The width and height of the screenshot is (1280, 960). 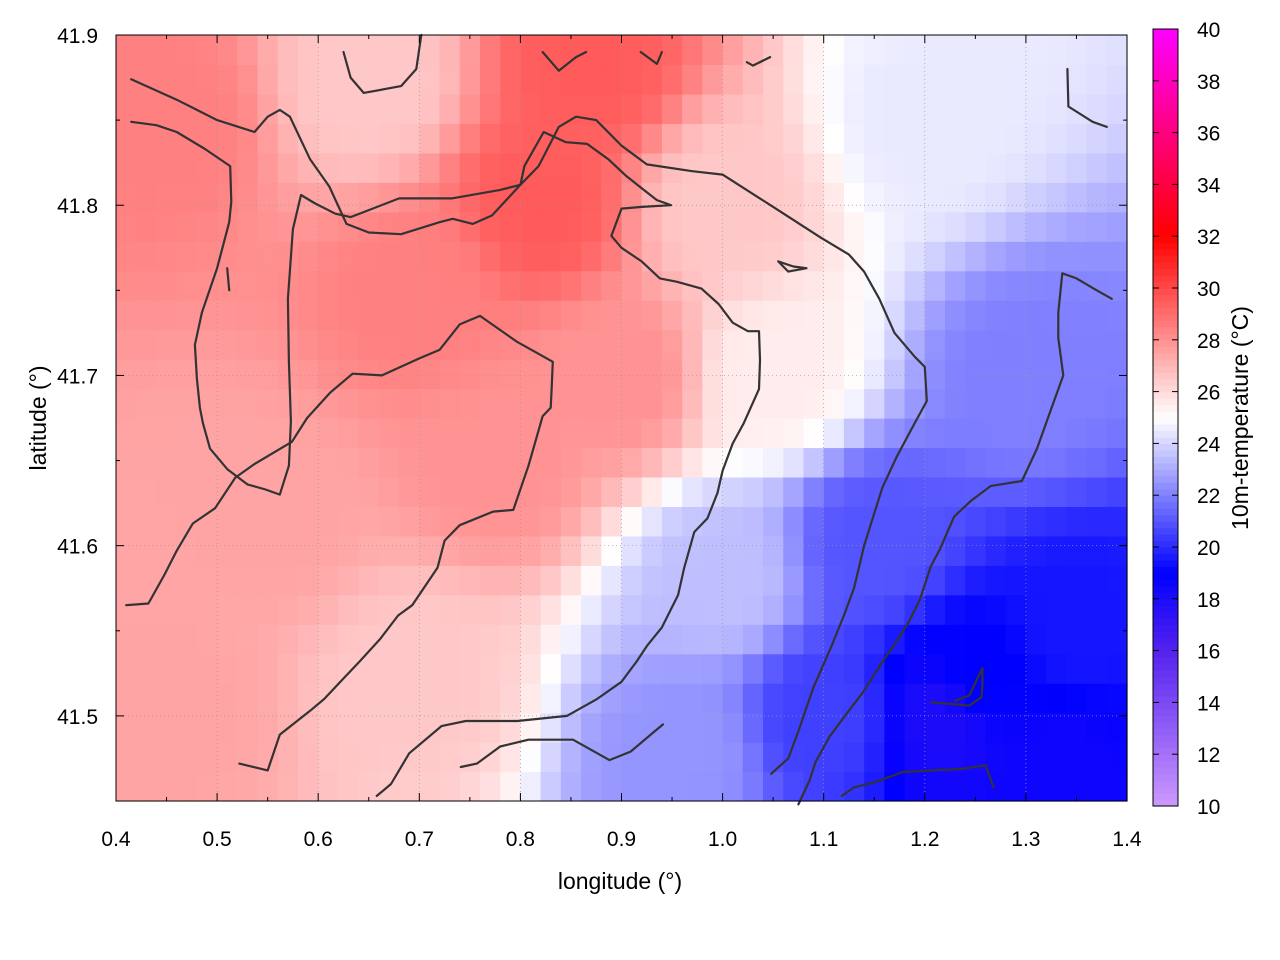 What do you see at coordinates (621, 839) in the screenshot?
I see `x-tick-label: 0.9` at bounding box center [621, 839].